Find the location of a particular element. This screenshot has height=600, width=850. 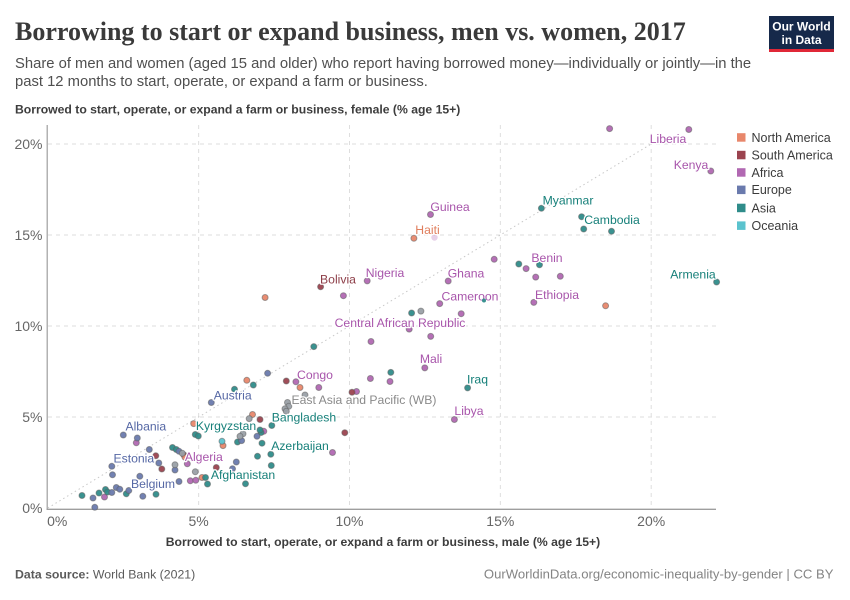

svg-text: Haiti is located at coordinates (427, 230).